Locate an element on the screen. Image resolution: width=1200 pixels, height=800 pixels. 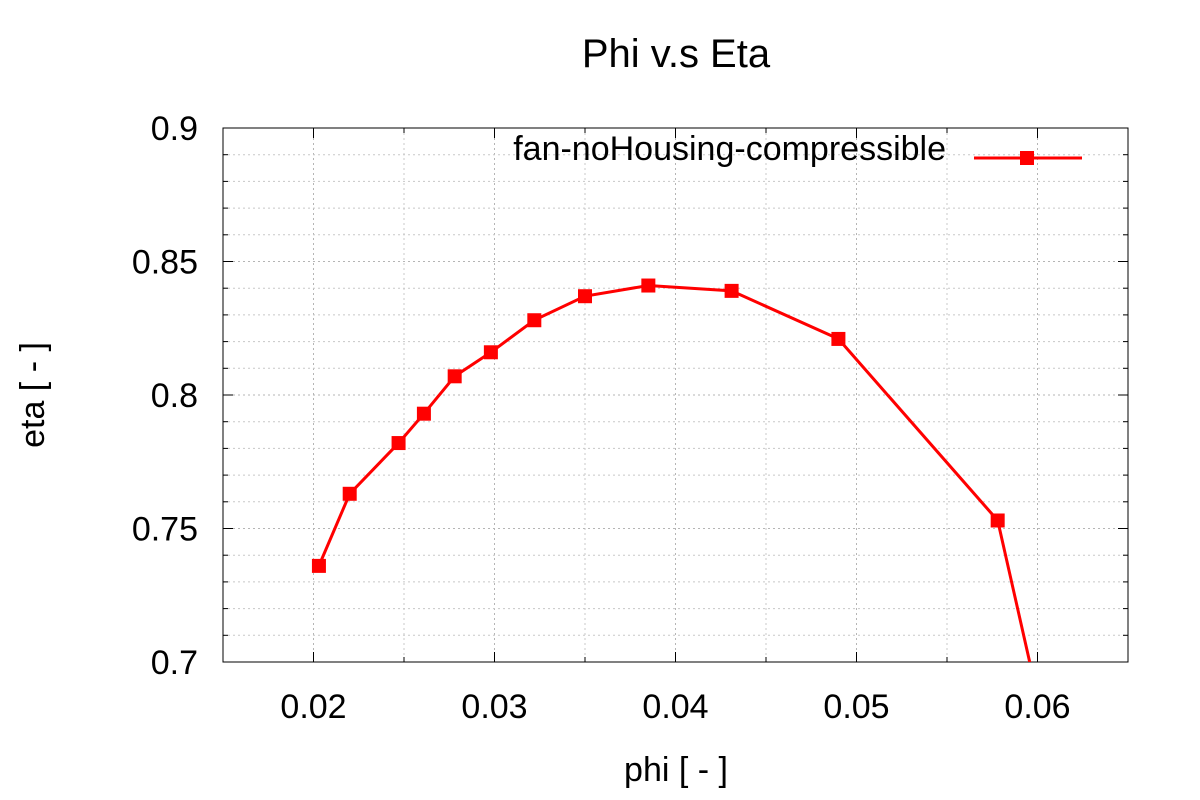
legend-label: fan-noHousing-compressible is located at coordinates (729, 149).